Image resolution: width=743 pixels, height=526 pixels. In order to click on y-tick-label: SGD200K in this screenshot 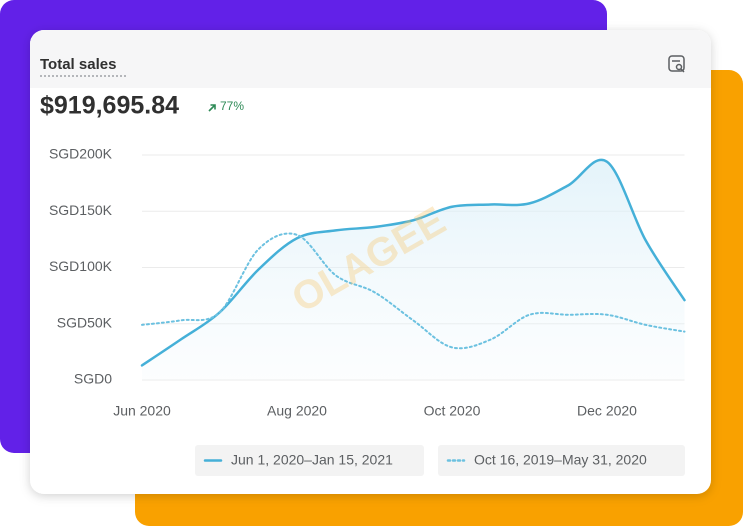, I will do `click(81, 154)`.